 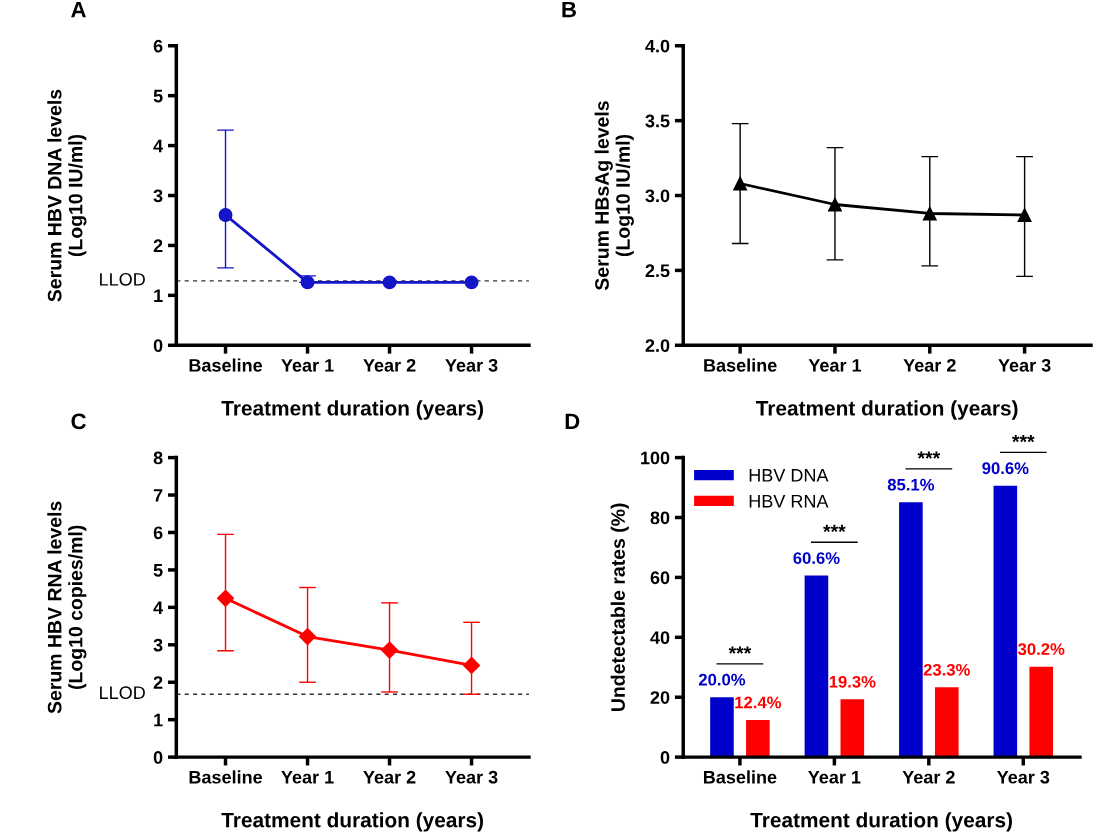 I want to click on legend-label: HBV RNA, so click(x=789, y=501).